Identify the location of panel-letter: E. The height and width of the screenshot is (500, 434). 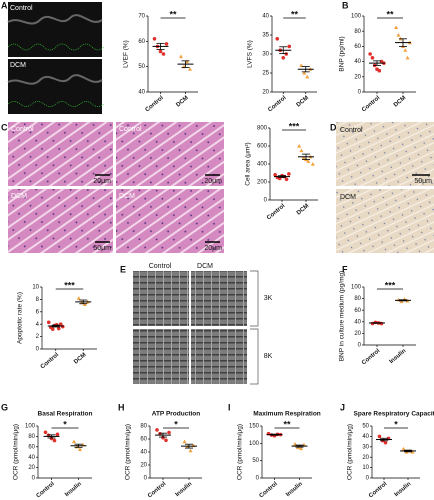
(123, 269).